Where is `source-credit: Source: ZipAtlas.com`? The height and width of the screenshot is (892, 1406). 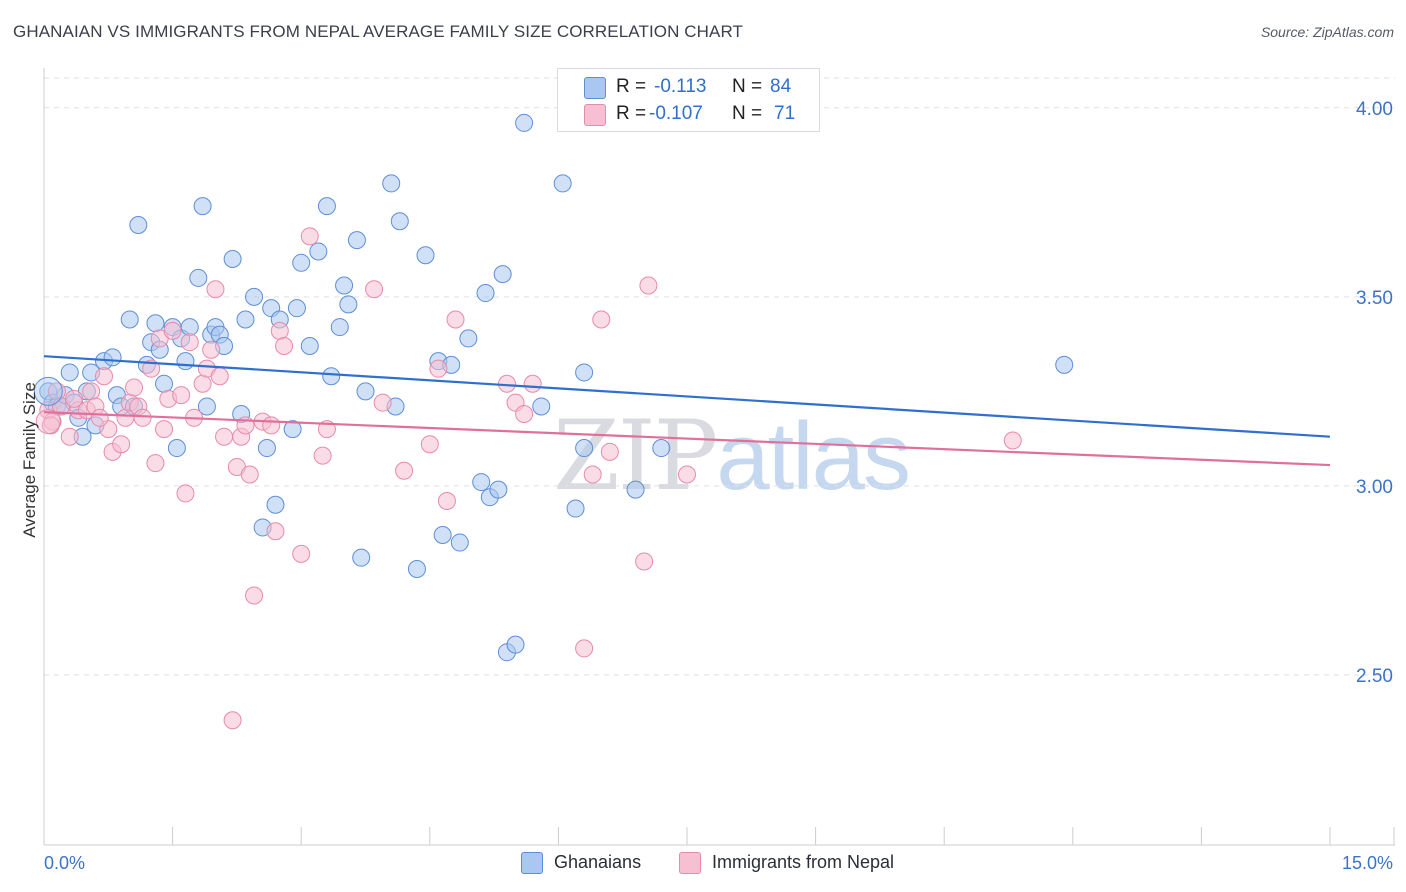 source-credit: Source: ZipAtlas.com is located at coordinates (1327, 32).